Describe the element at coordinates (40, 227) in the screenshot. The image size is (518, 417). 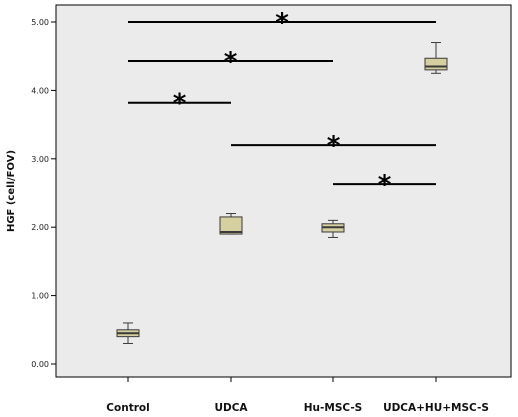
I see `y-tick-label: 2.00` at that location.